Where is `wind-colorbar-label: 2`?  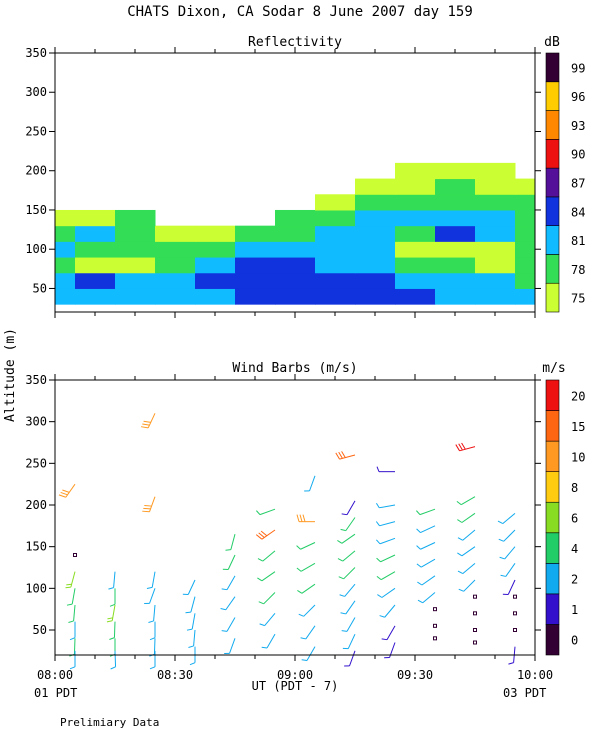
wind-colorbar-label: 2 is located at coordinates (574, 580).